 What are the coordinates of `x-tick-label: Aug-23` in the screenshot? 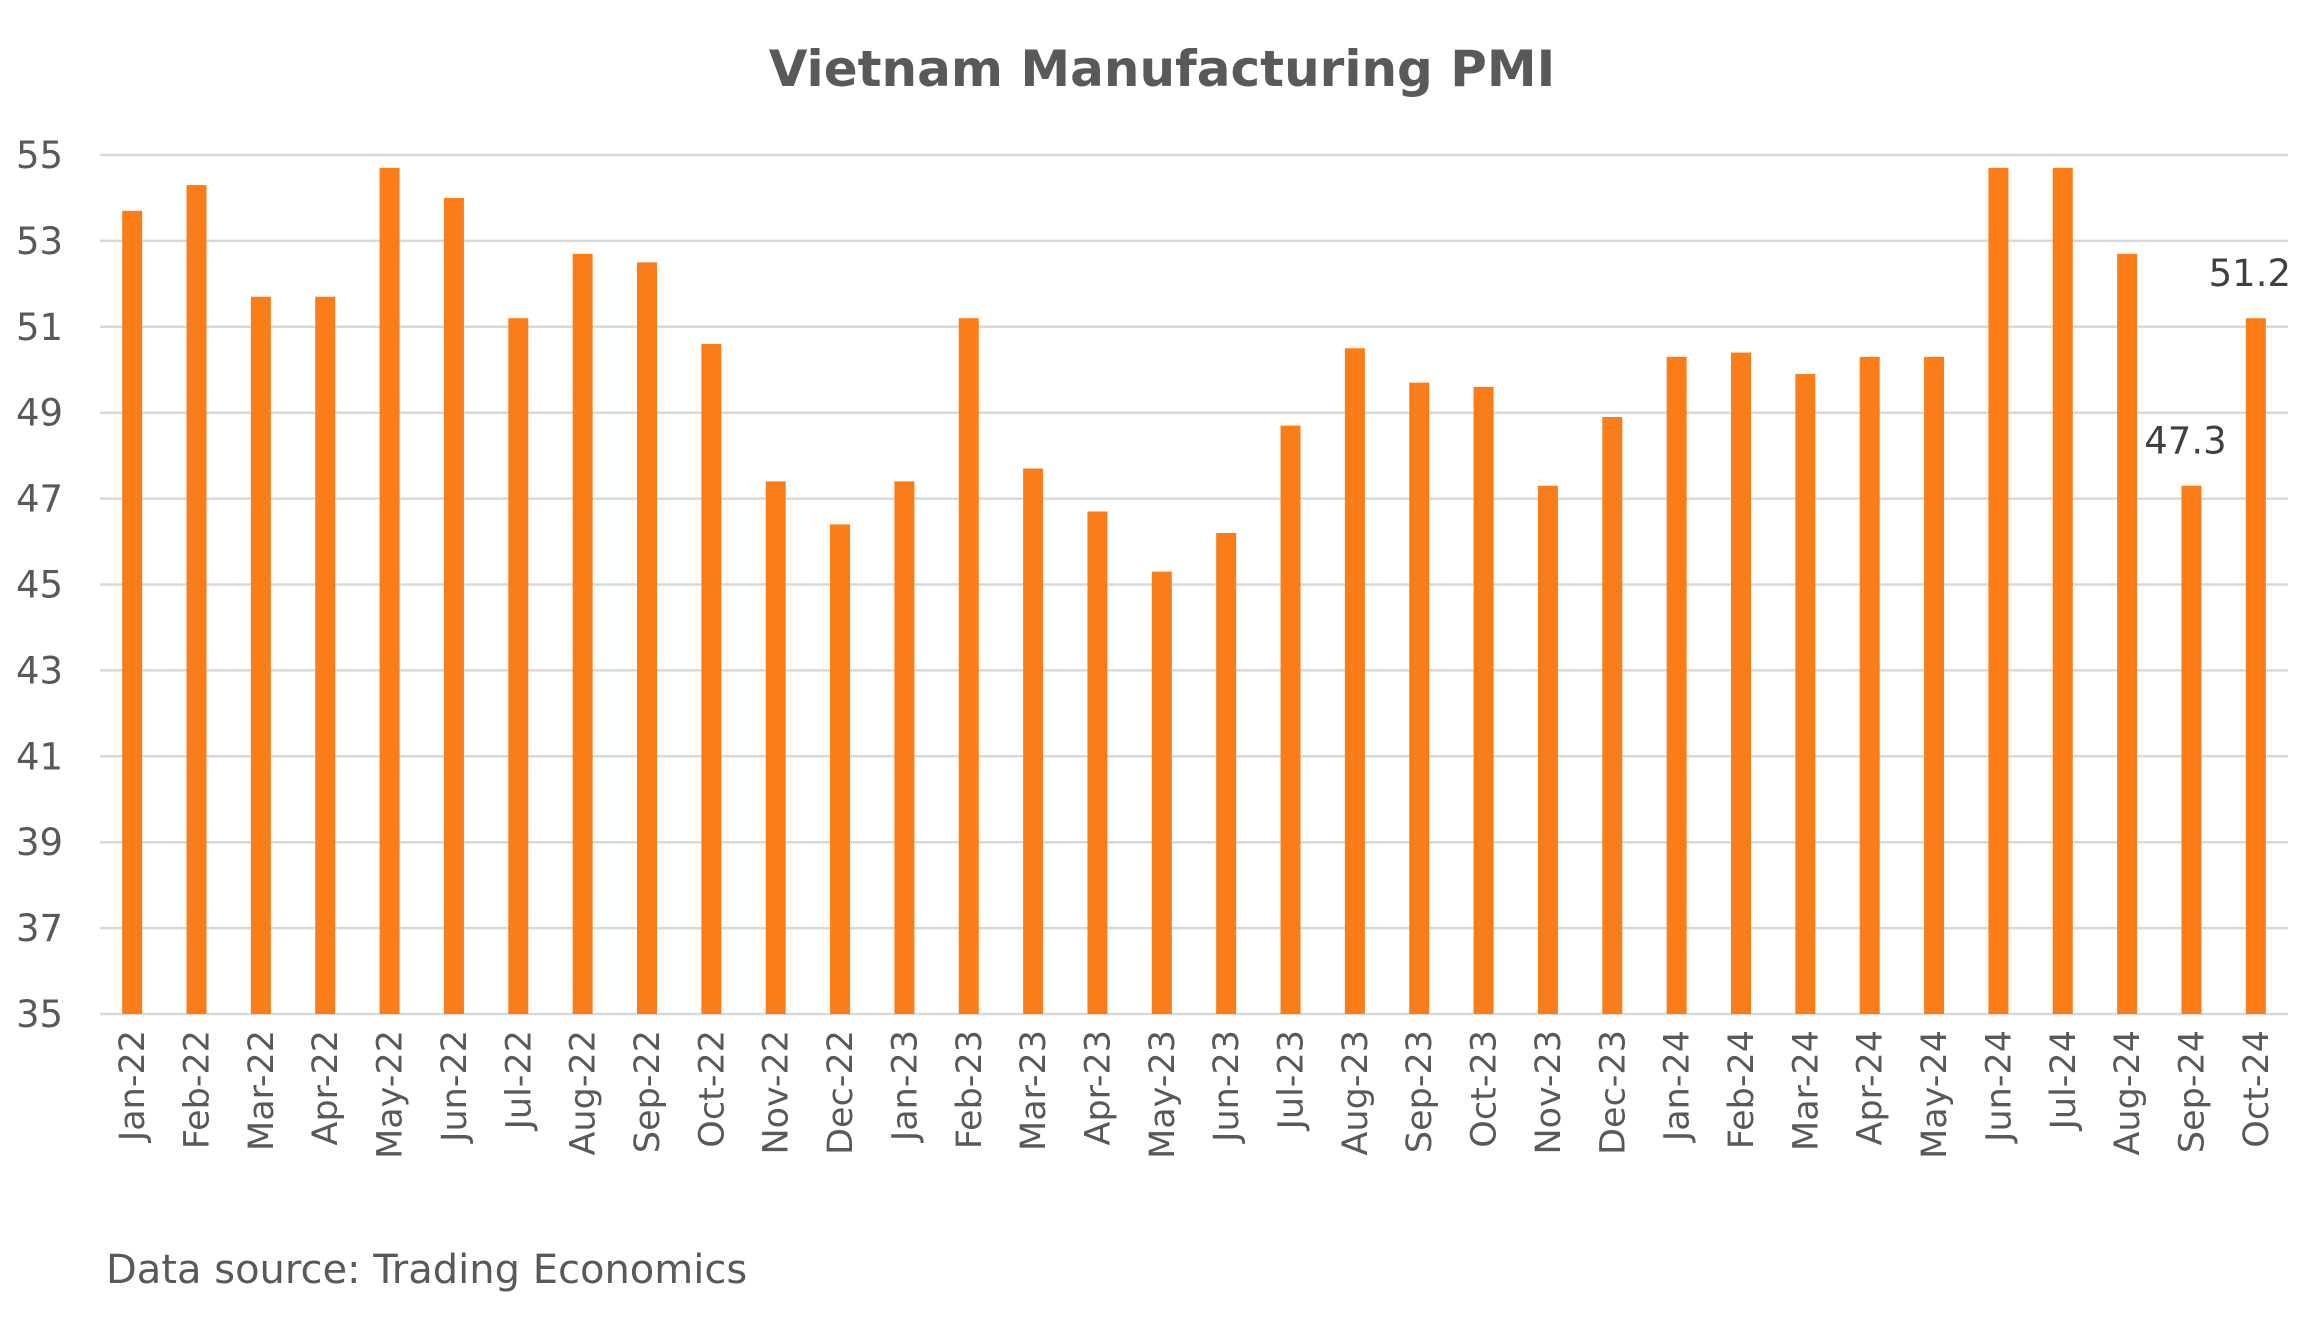 It's located at (1356, 1093).